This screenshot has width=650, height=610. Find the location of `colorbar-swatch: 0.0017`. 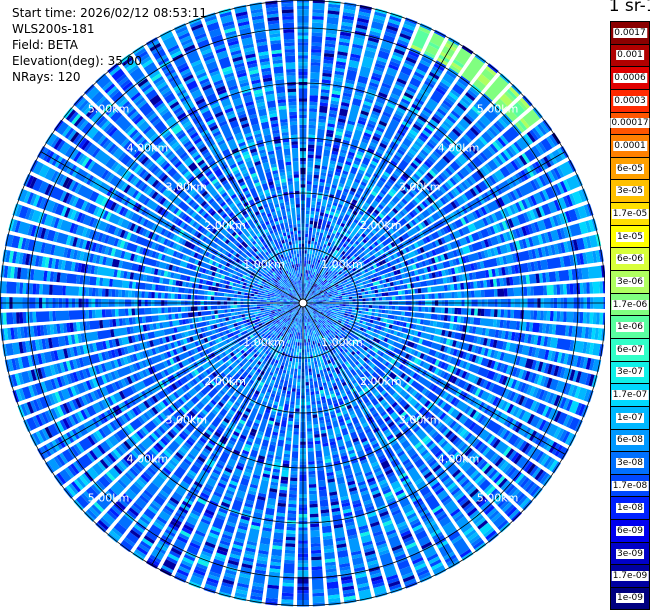

colorbar-swatch: 0.0017 is located at coordinates (630, 32).